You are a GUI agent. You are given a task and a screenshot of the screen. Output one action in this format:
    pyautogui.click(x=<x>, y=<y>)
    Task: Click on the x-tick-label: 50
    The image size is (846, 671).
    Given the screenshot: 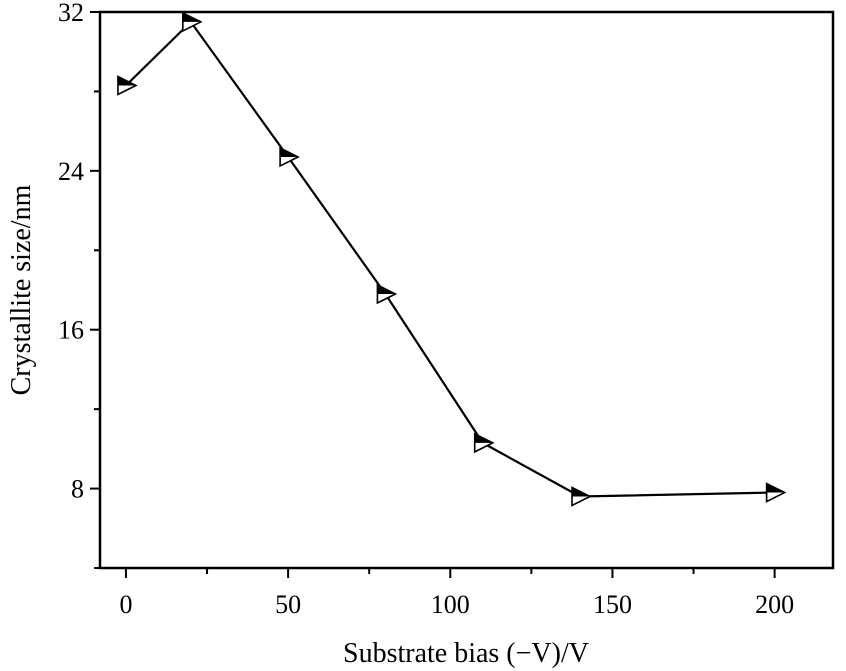 What is the action you would take?
    pyautogui.click(x=288, y=604)
    